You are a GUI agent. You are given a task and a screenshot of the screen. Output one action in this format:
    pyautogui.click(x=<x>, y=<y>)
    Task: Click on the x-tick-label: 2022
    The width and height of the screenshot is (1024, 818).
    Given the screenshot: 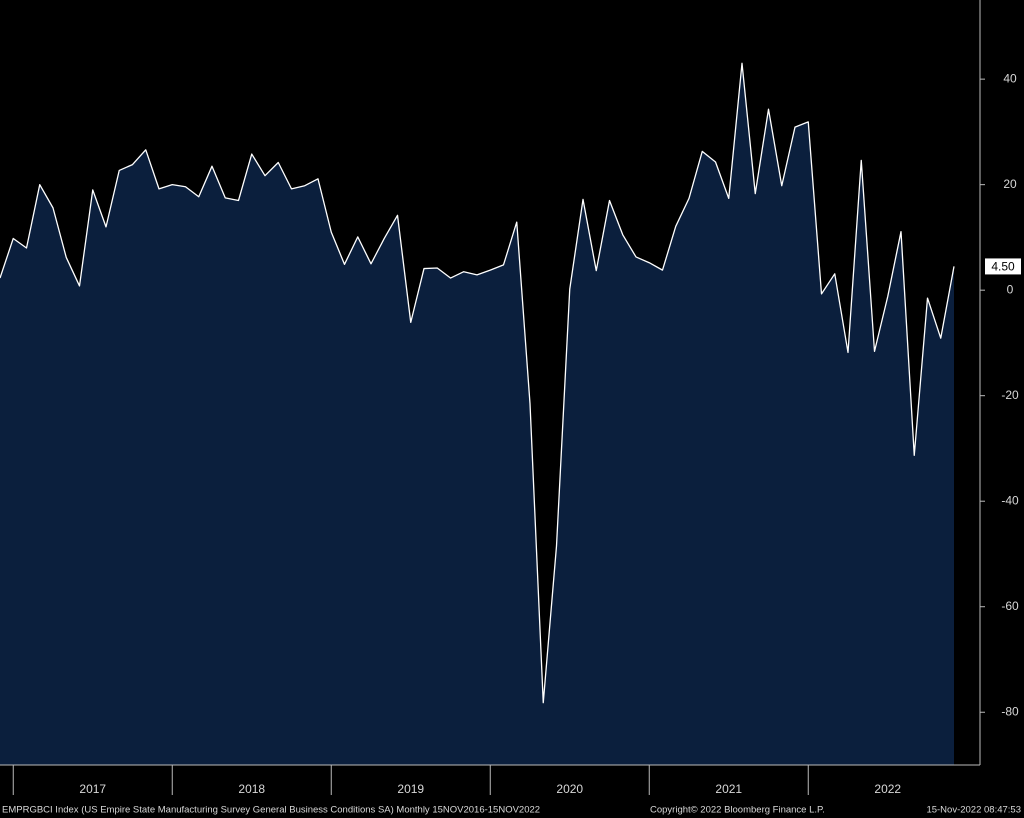 What is the action you would take?
    pyautogui.click(x=887, y=789)
    